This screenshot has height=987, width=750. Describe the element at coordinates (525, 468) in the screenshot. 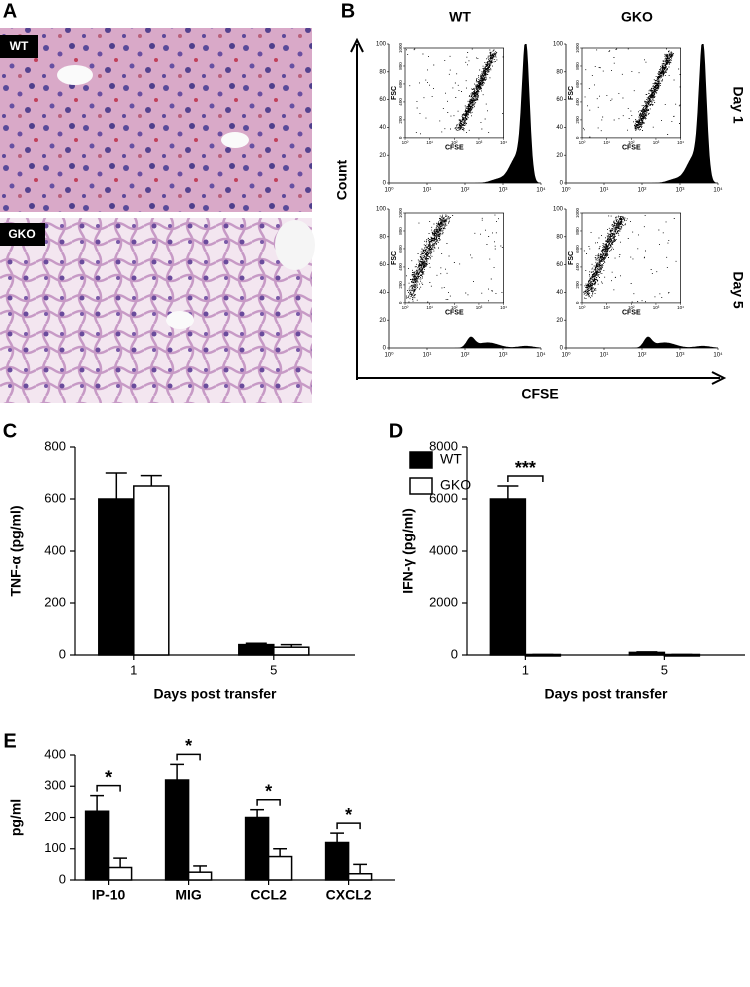

I see `significance-label: ***` at that location.